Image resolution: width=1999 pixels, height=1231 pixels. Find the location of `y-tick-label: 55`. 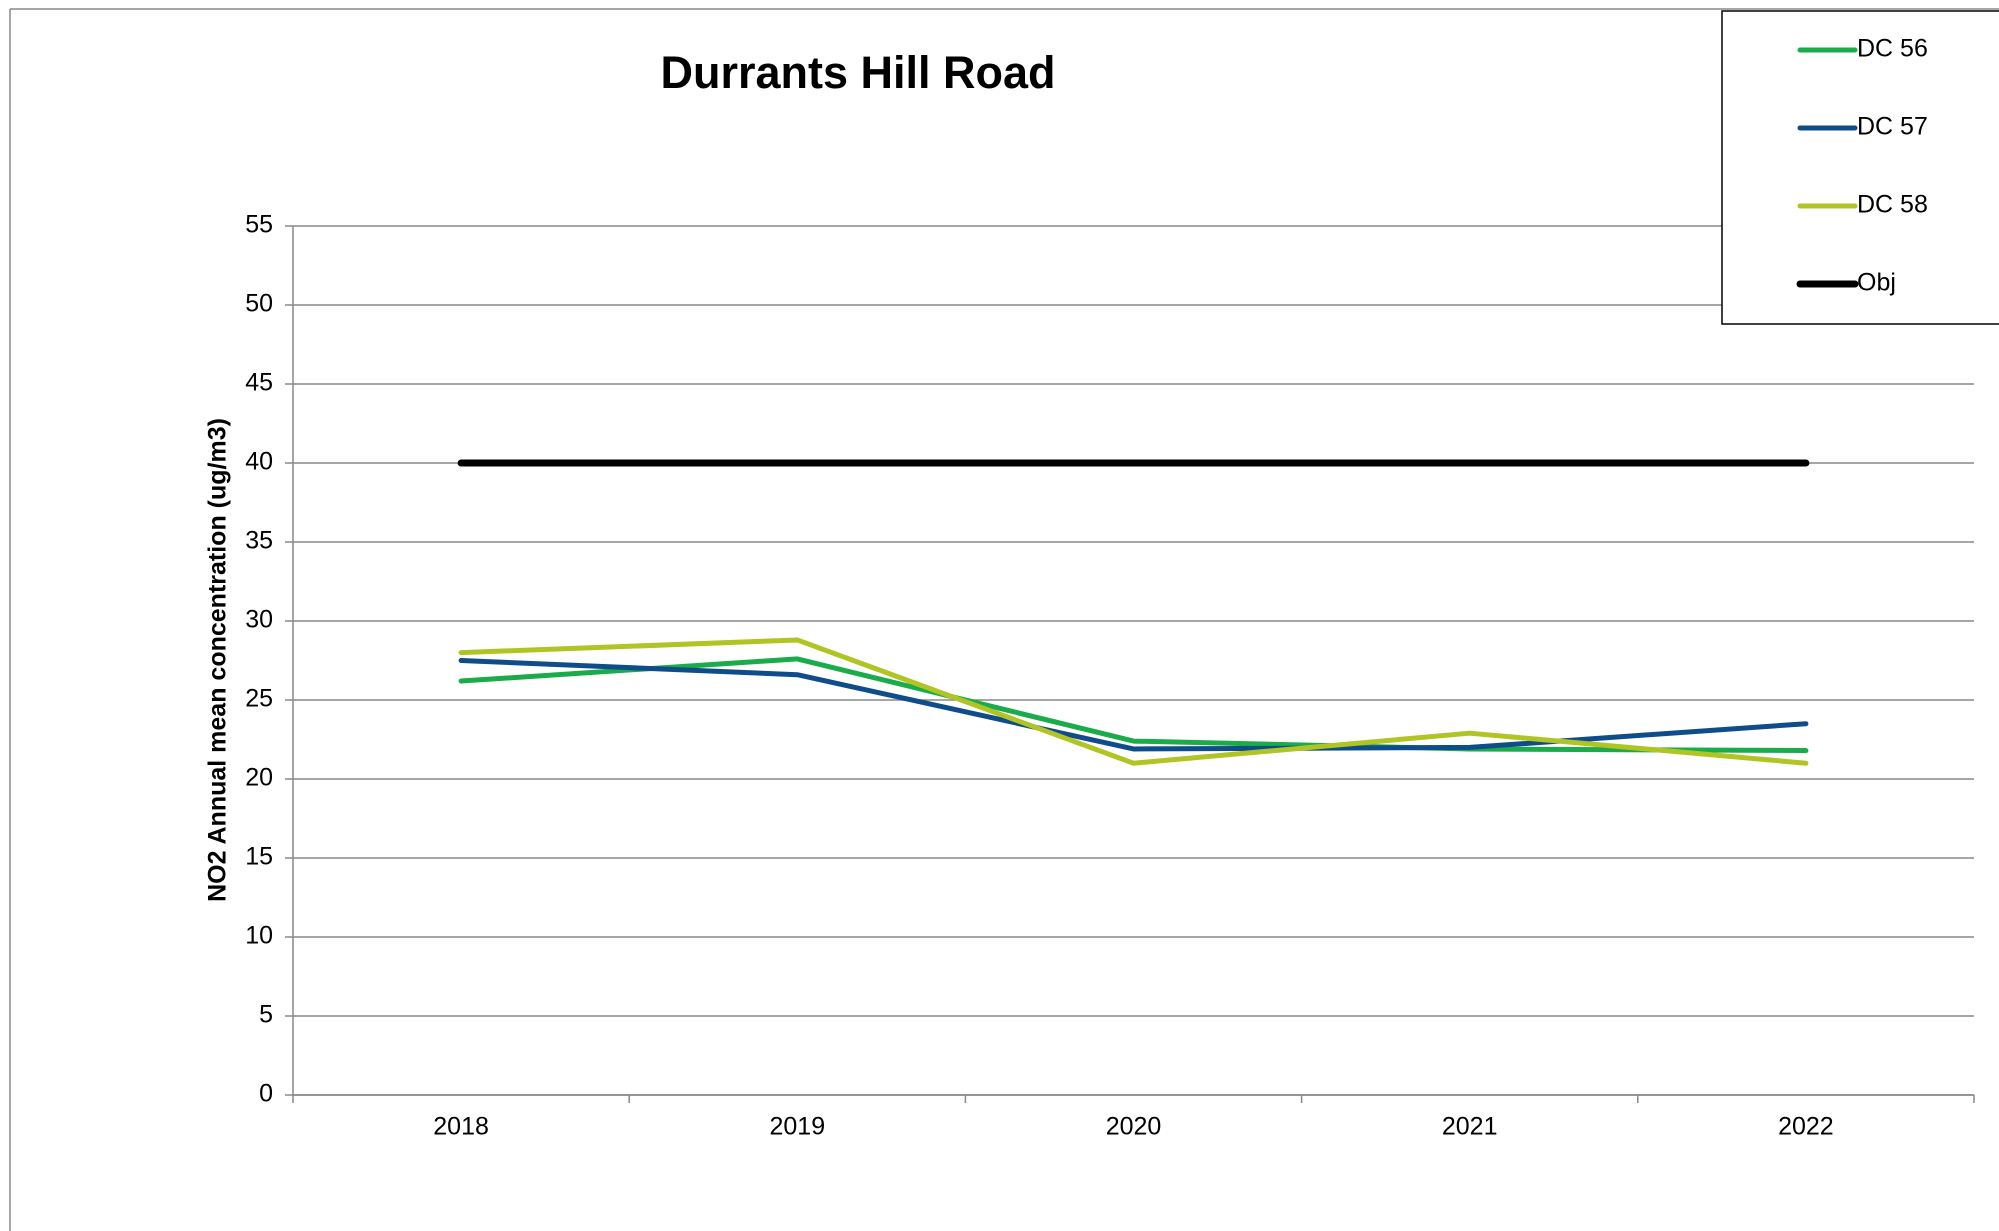

y-tick-label: 55 is located at coordinates (259, 225).